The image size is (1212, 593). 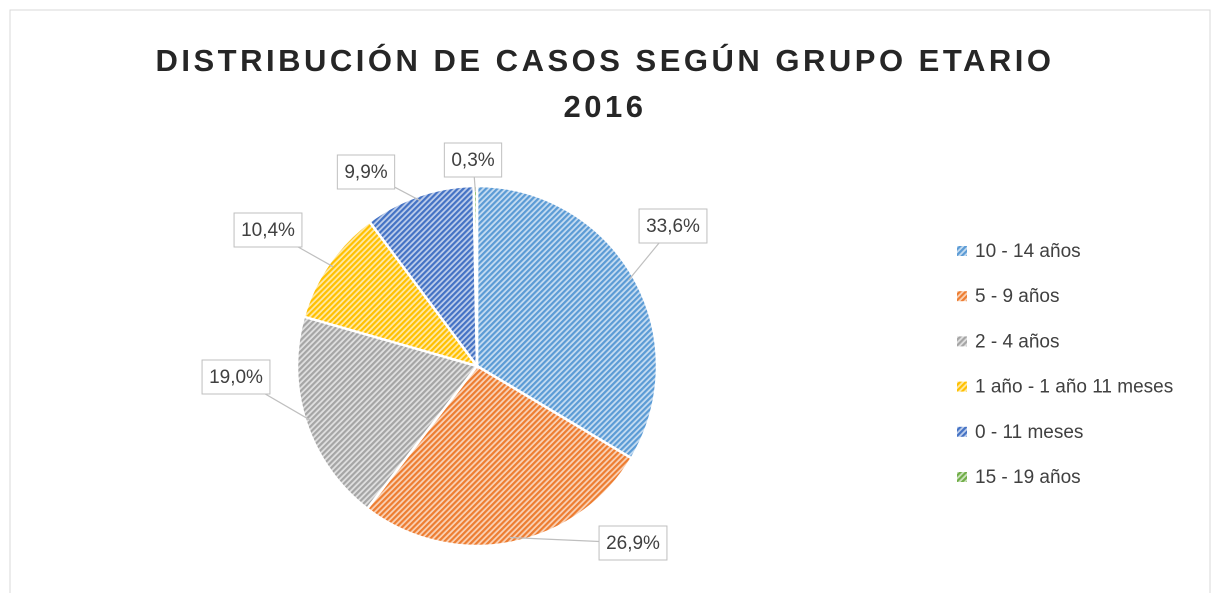 I want to click on data-label: 26,9%, so click(x=633, y=543).